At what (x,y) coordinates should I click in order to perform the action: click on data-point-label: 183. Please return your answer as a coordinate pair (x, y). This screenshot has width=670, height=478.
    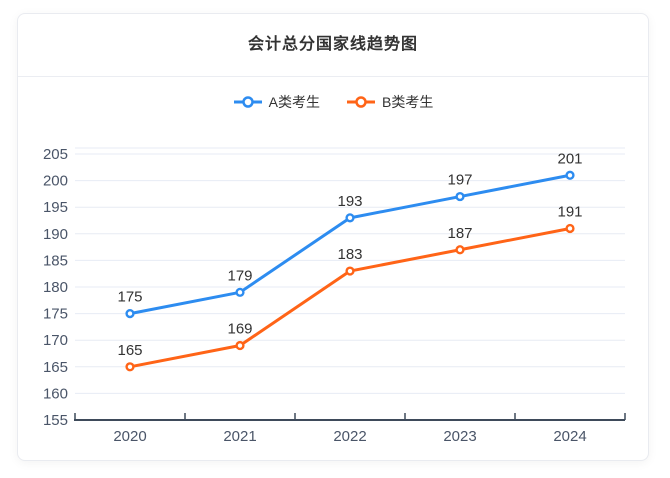
    Looking at the image, I should click on (349, 254).